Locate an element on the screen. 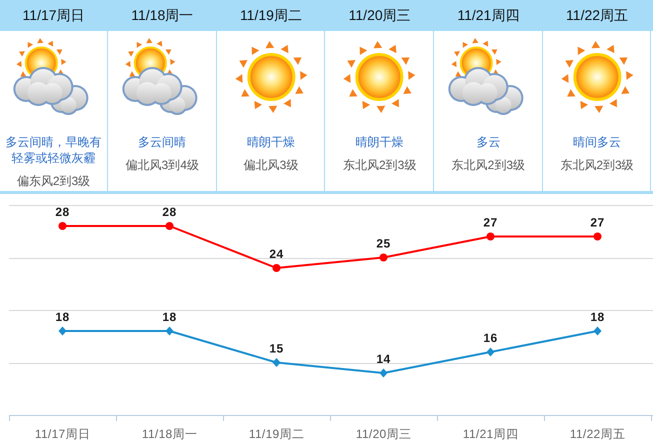 The width and height of the screenshot is (653, 446). data-label: 16 is located at coordinates (490, 338).